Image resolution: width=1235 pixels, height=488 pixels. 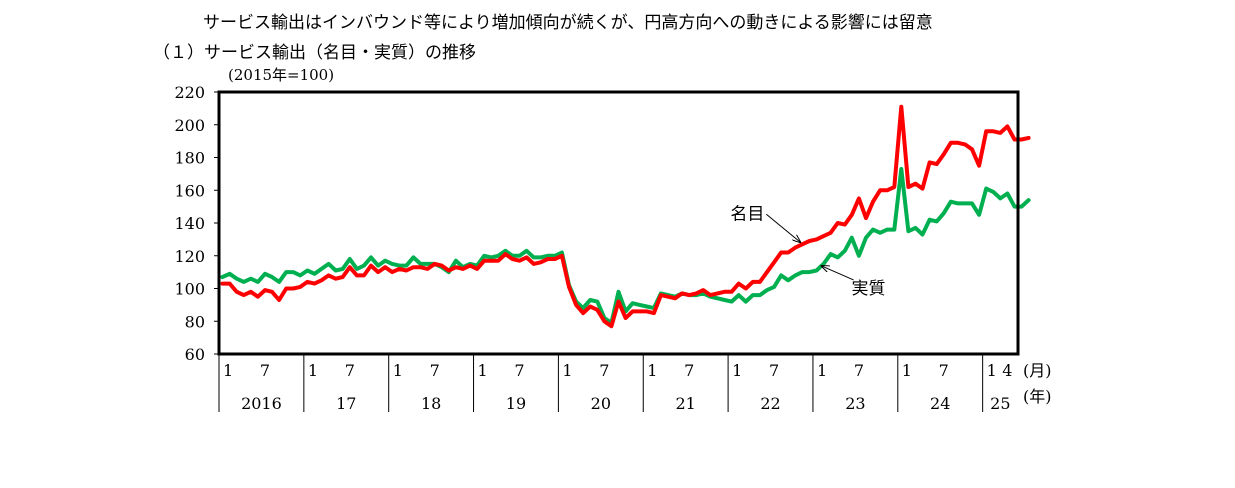 I want to click on y-tick-label: 220, so click(x=189, y=92).